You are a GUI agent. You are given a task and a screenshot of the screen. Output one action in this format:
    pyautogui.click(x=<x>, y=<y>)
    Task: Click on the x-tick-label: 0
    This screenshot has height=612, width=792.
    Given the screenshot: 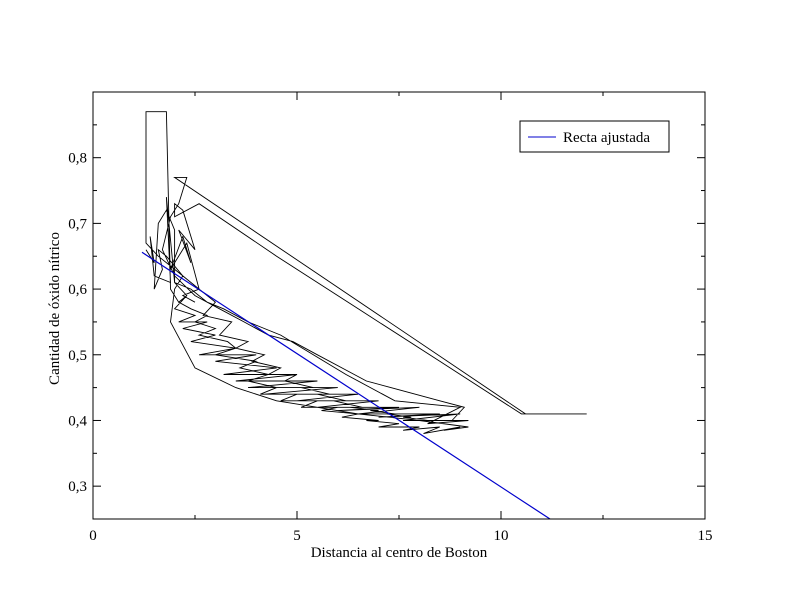 What is the action you would take?
    pyautogui.click(x=93, y=536)
    